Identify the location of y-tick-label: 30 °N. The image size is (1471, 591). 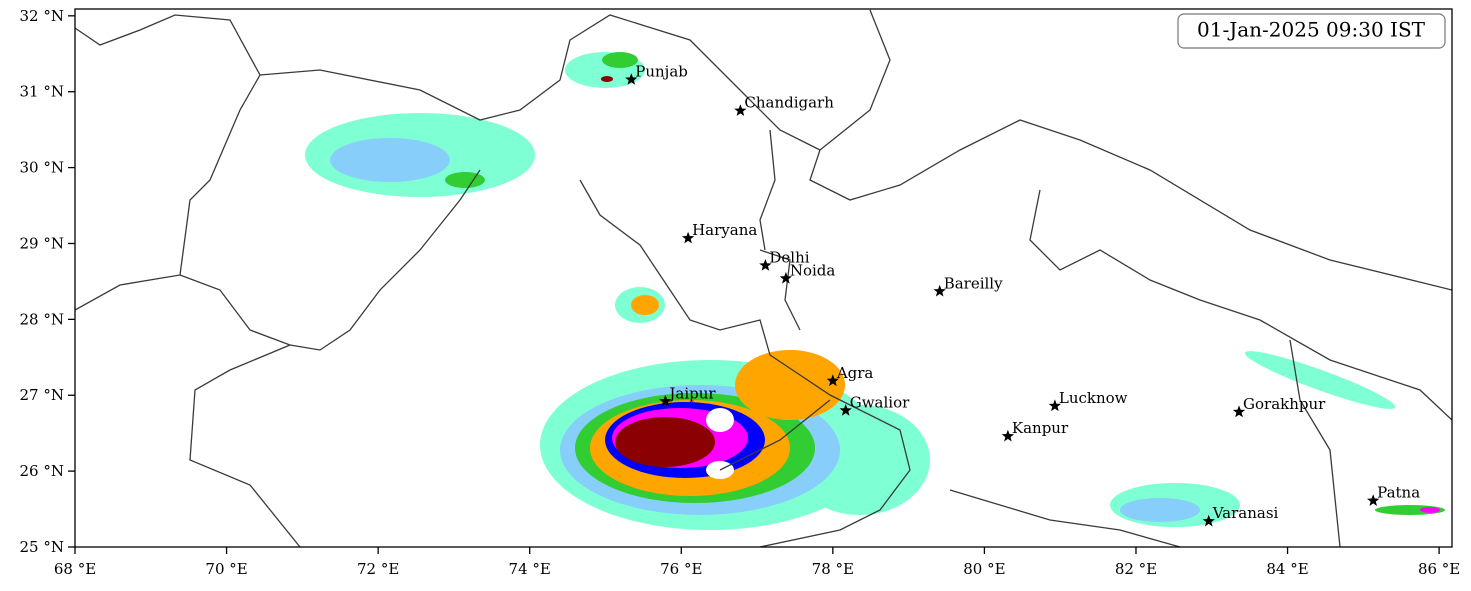
(42, 168).